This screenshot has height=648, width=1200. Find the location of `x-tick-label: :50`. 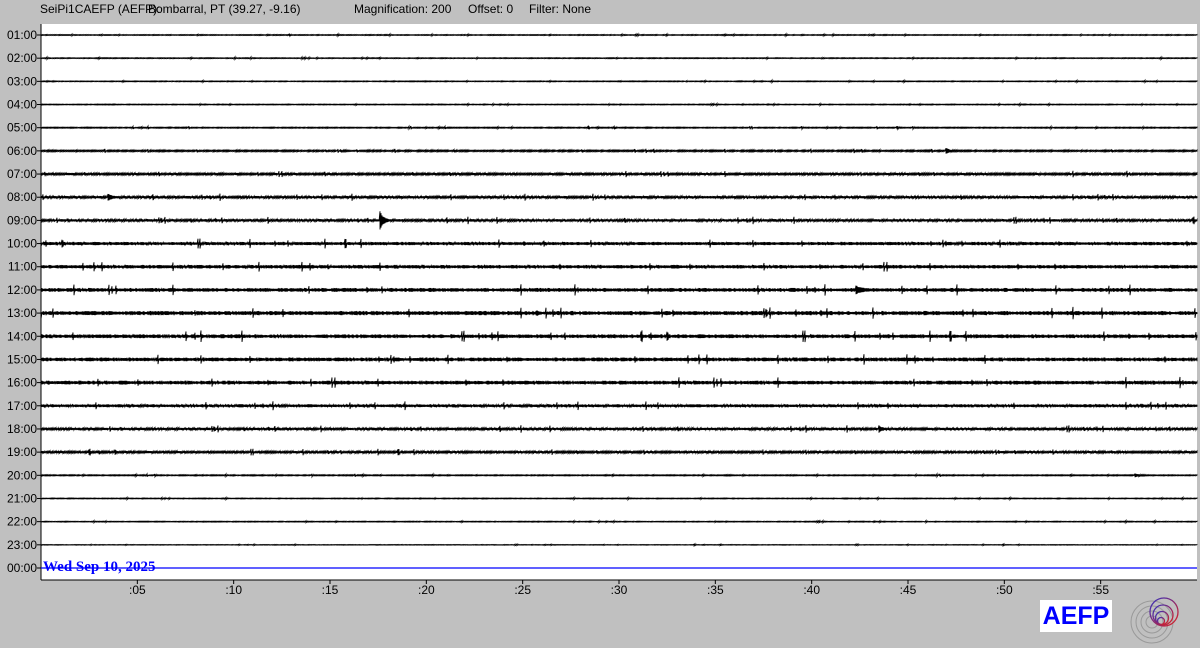

x-tick-label: :50 is located at coordinates (1004, 590).